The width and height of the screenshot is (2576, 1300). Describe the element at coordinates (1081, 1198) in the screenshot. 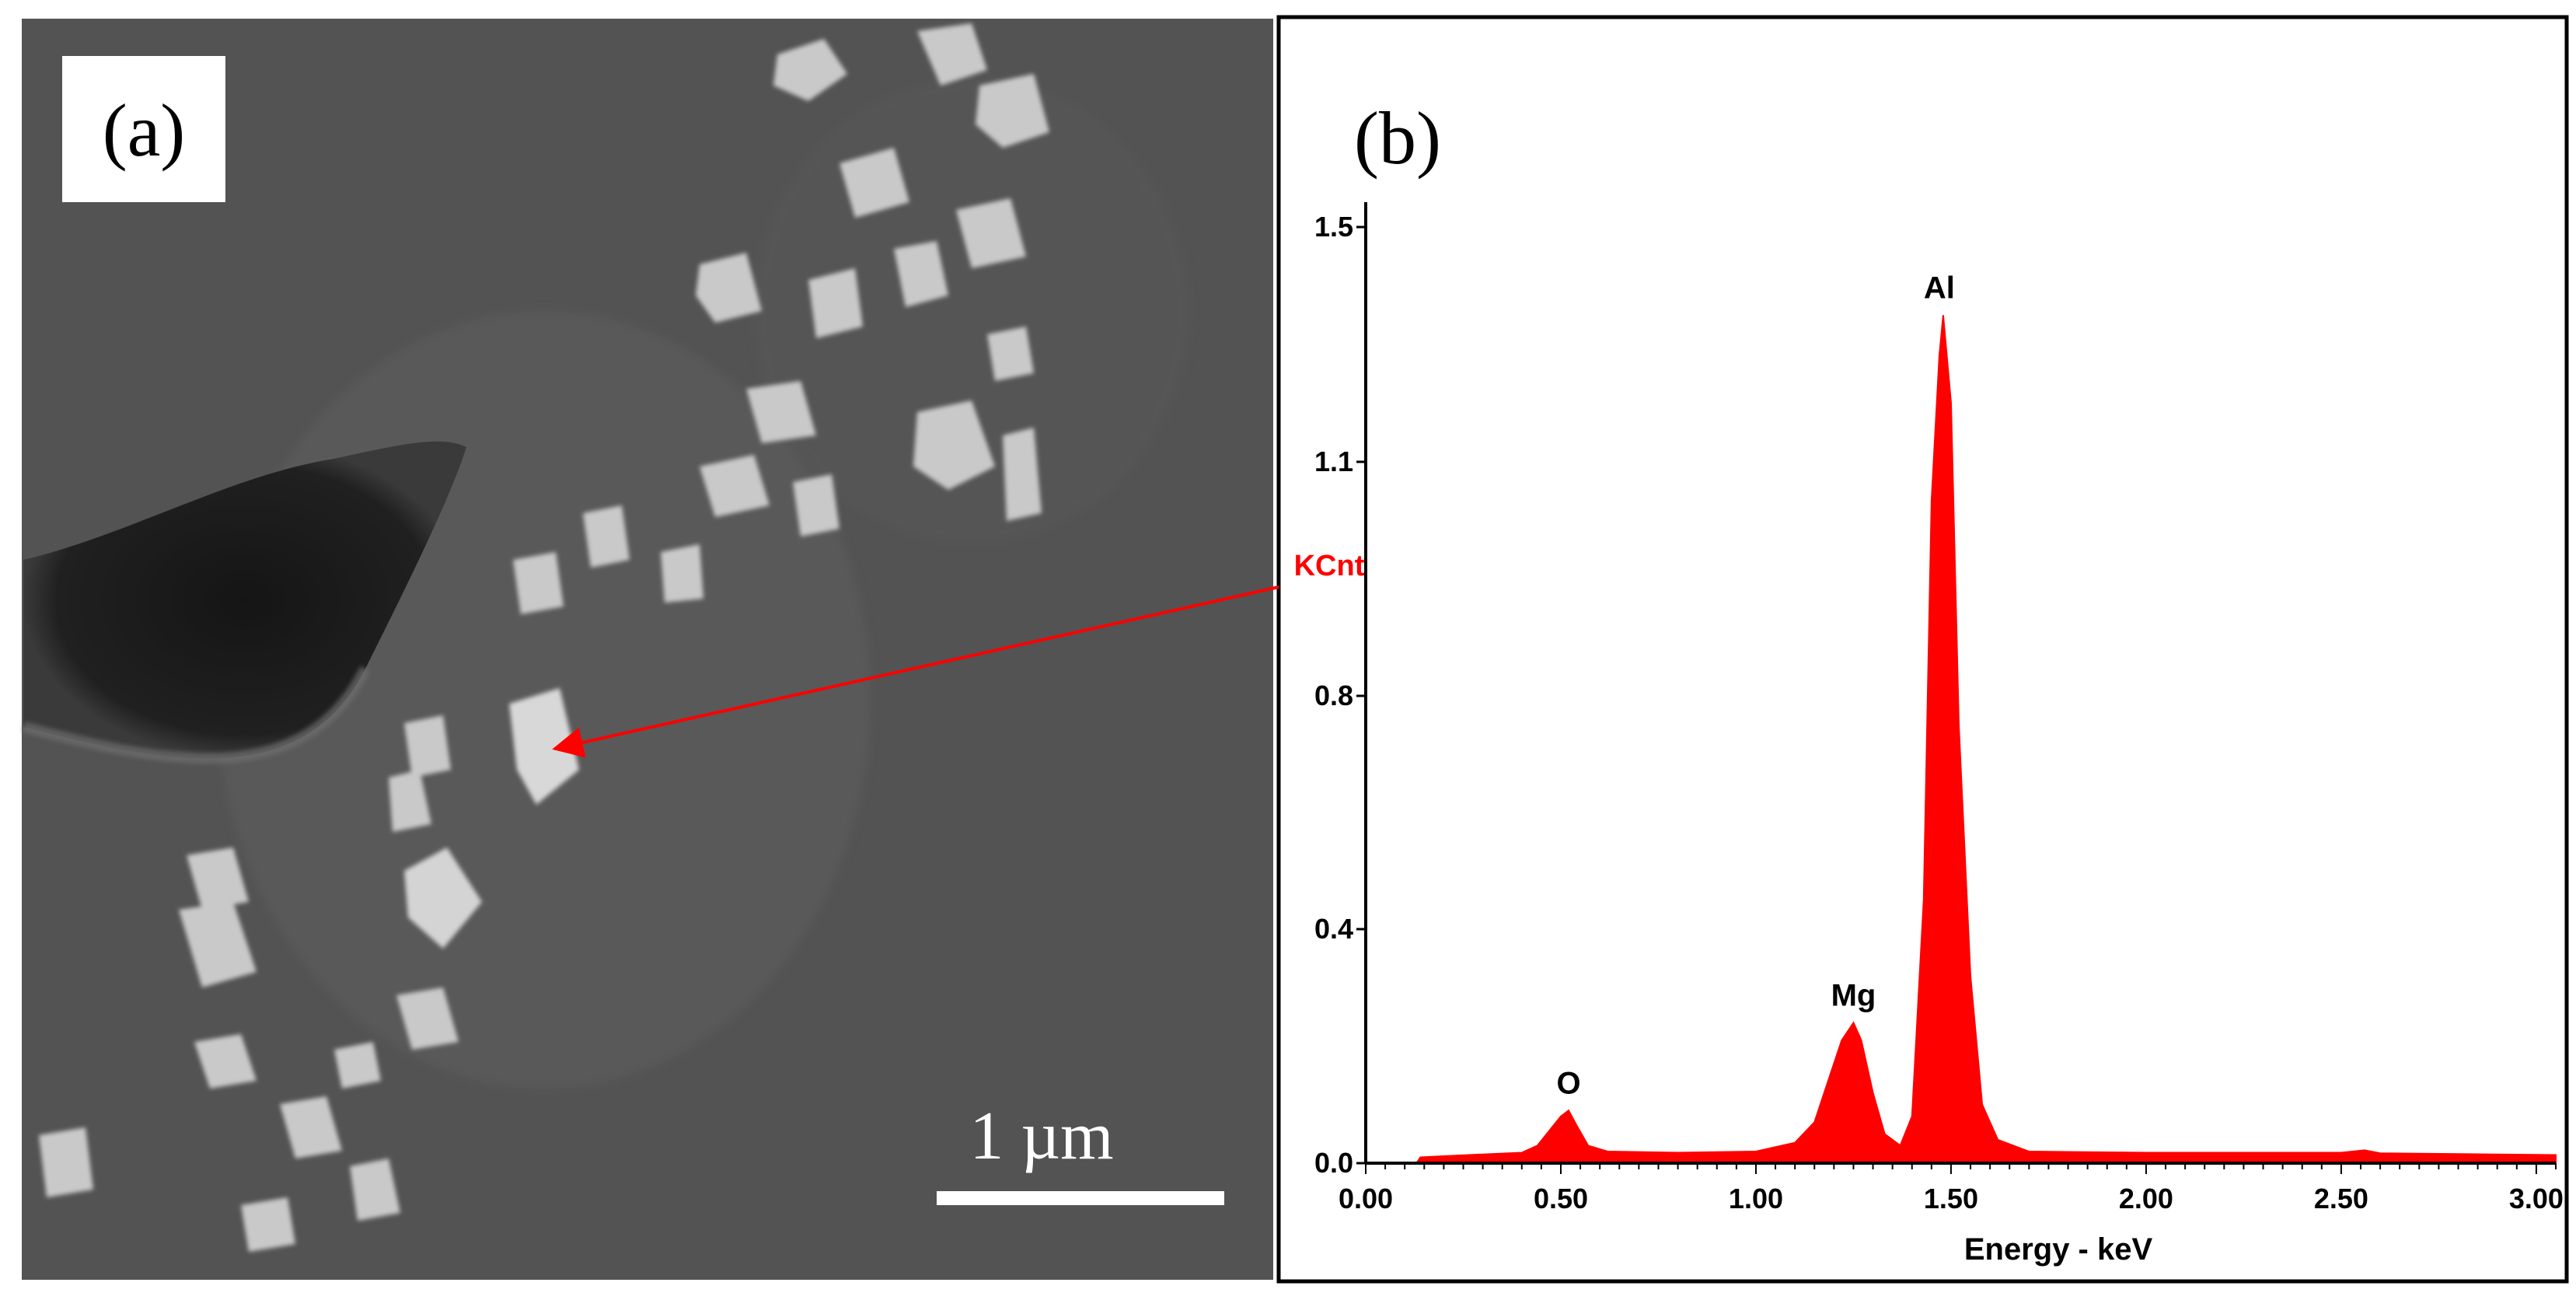

I see `scale-bar` at that location.